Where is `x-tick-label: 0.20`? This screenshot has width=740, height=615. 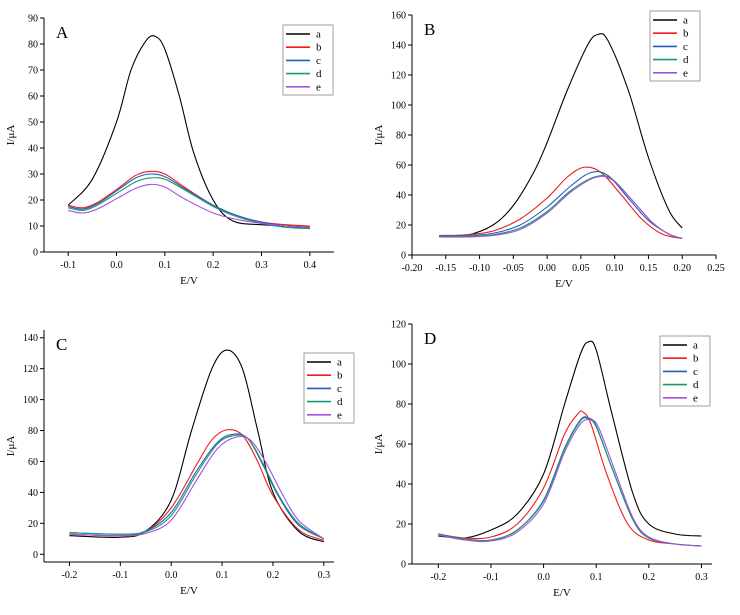
x-tick-label: 0.20 is located at coordinates (682, 268).